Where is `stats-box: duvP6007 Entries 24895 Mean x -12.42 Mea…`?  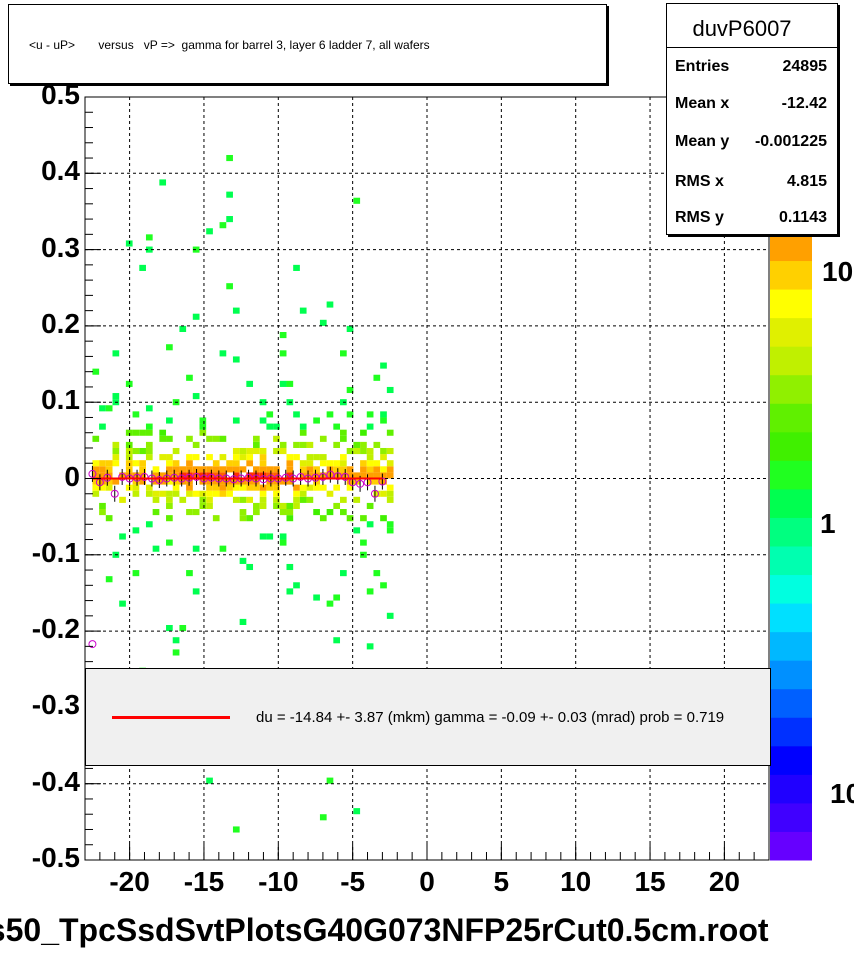 stats-box: duvP6007 Entries 24895 Mean x -12.42 Mea… is located at coordinates (752, 119).